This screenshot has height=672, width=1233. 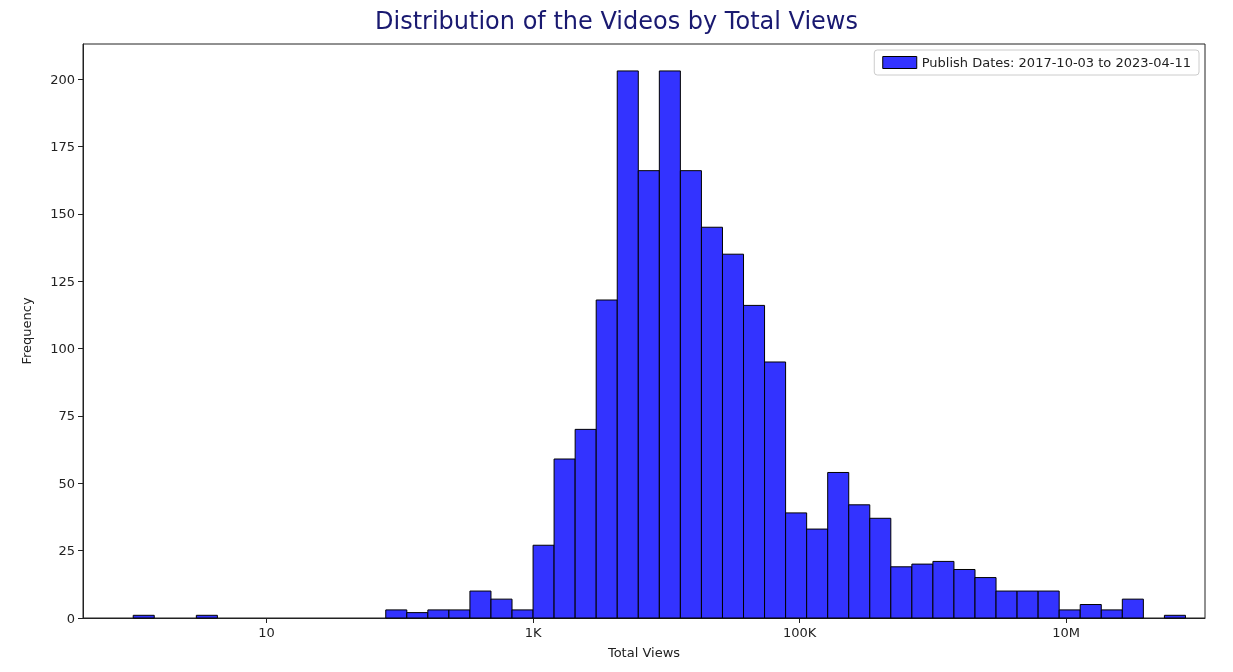 I want to click on y-tick-label: 75, so click(x=66, y=416).